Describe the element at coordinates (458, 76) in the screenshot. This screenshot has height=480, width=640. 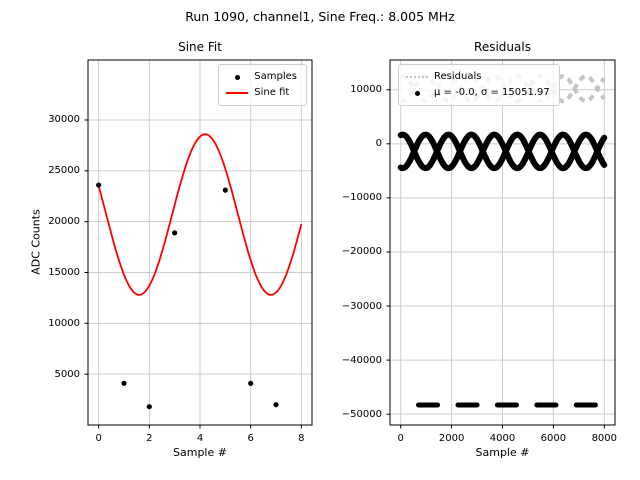
I see `legend-label-residuals: Residuals` at that location.